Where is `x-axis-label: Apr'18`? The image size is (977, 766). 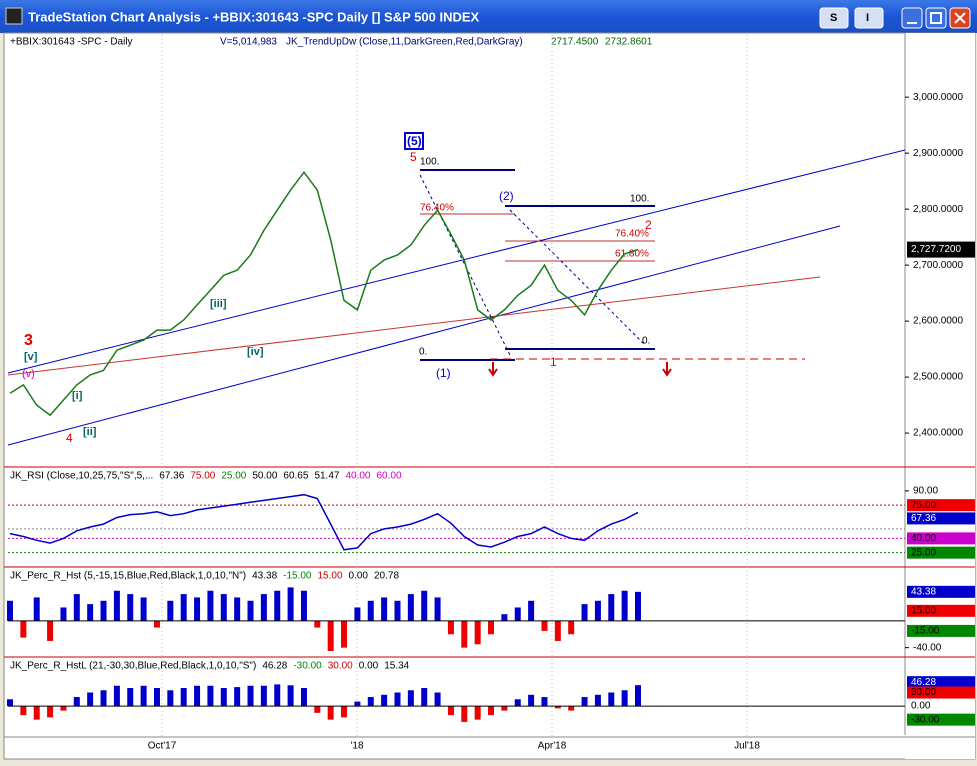
x-axis-label: Apr'18 is located at coordinates (552, 746).